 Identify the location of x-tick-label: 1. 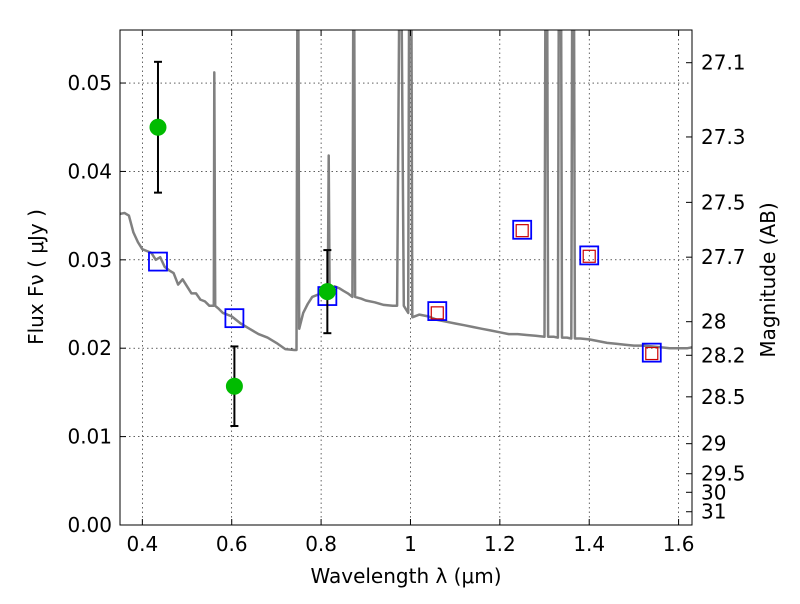
(410, 544).